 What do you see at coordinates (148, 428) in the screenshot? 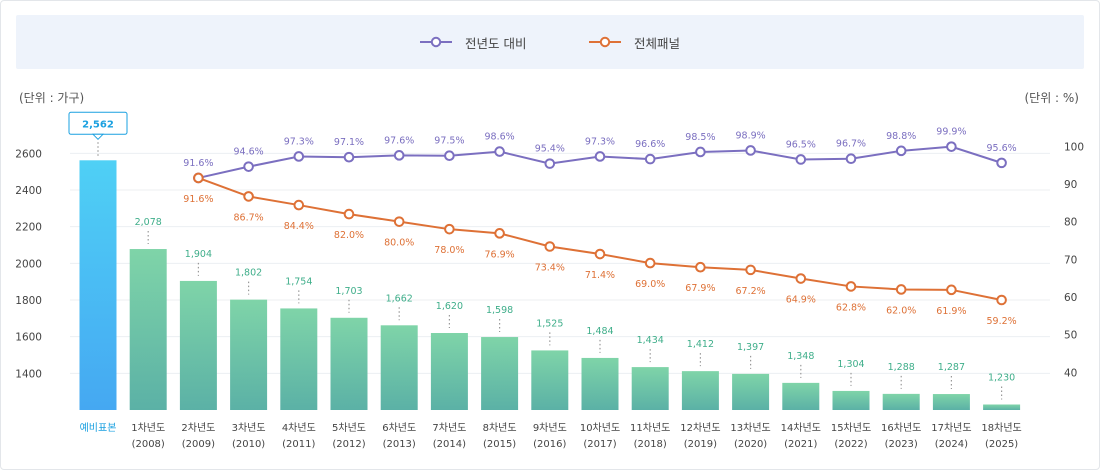
I see `x-axis-category-label: 1차년도` at bounding box center [148, 428].